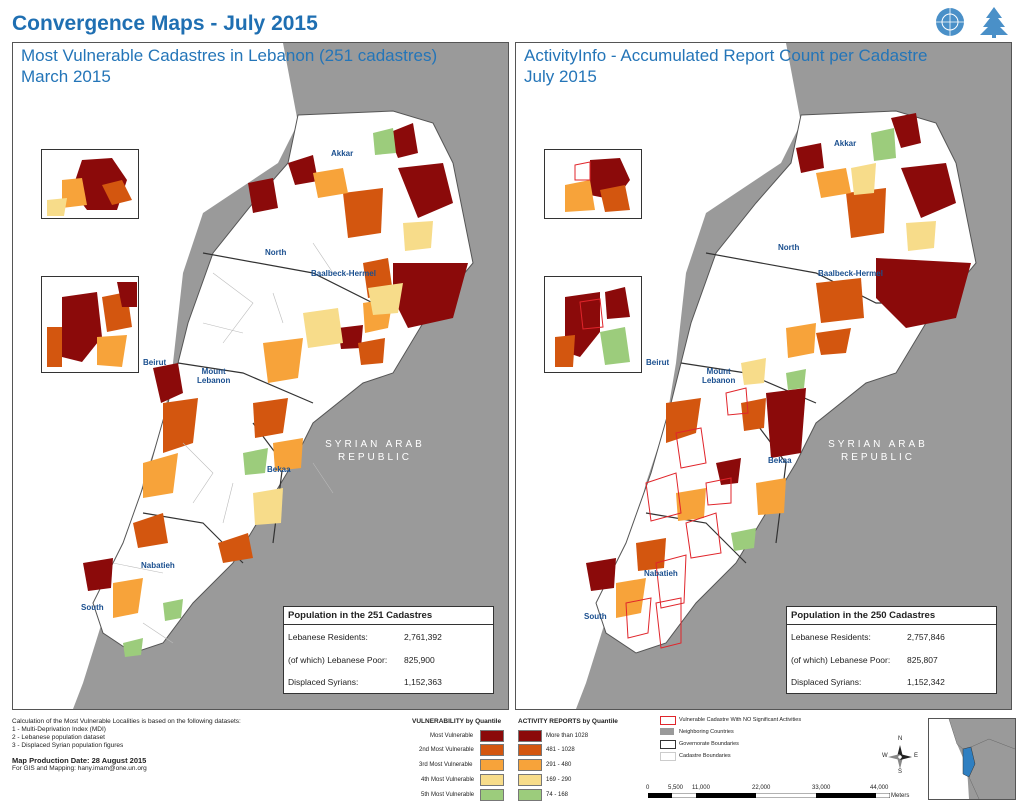 The height and width of the screenshot is (810, 1024). Describe the element at coordinates (338, 660) in the screenshot. I see `left-pop-poor-label: (of which) Lebanese Poor:` at that location.